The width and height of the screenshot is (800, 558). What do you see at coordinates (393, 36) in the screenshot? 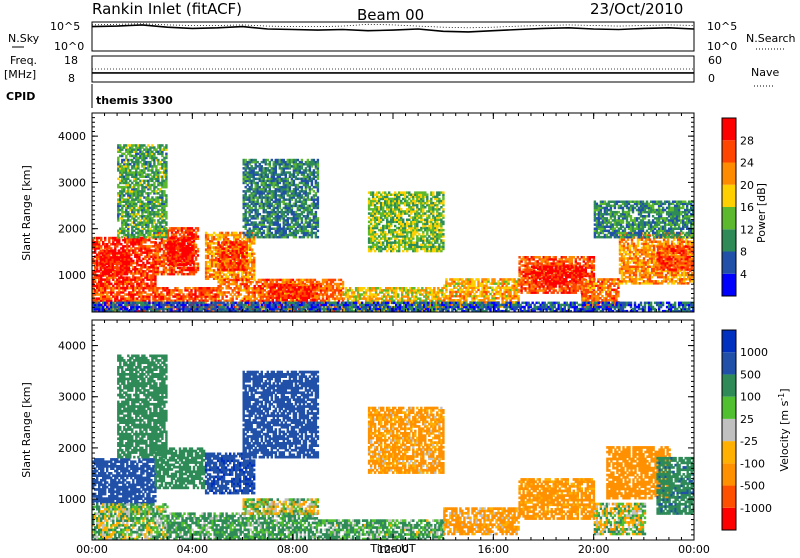
I see `nsky-frame` at bounding box center [393, 36].